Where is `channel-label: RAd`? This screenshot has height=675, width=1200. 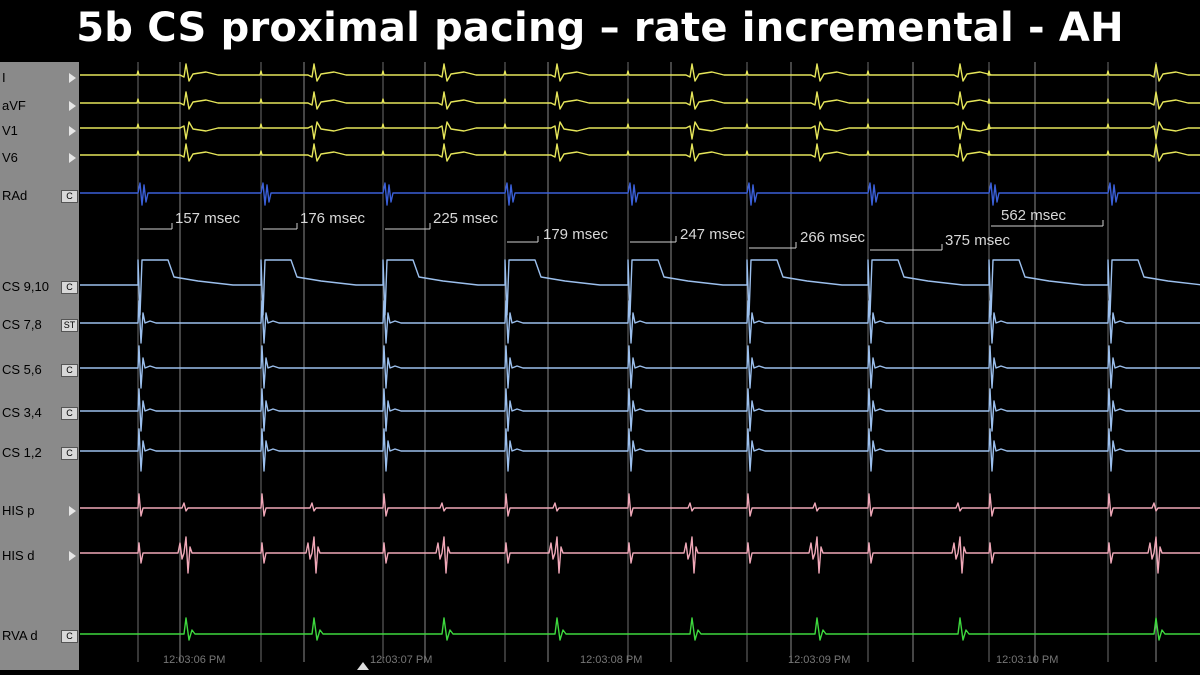
channel-label: RAd is located at coordinates (15, 195).